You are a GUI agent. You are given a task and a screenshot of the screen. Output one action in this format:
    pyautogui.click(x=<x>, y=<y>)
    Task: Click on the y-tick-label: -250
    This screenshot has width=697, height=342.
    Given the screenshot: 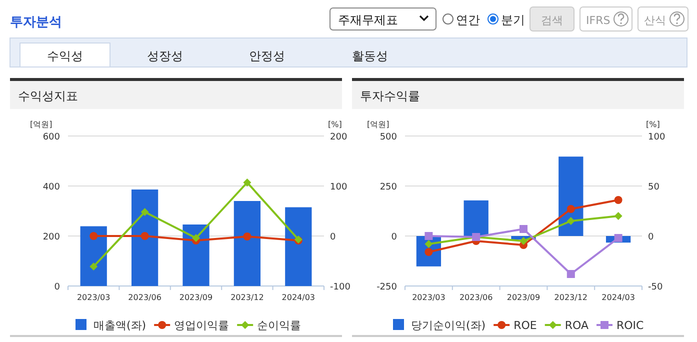 What is the action you would take?
    pyautogui.click(x=387, y=287)
    